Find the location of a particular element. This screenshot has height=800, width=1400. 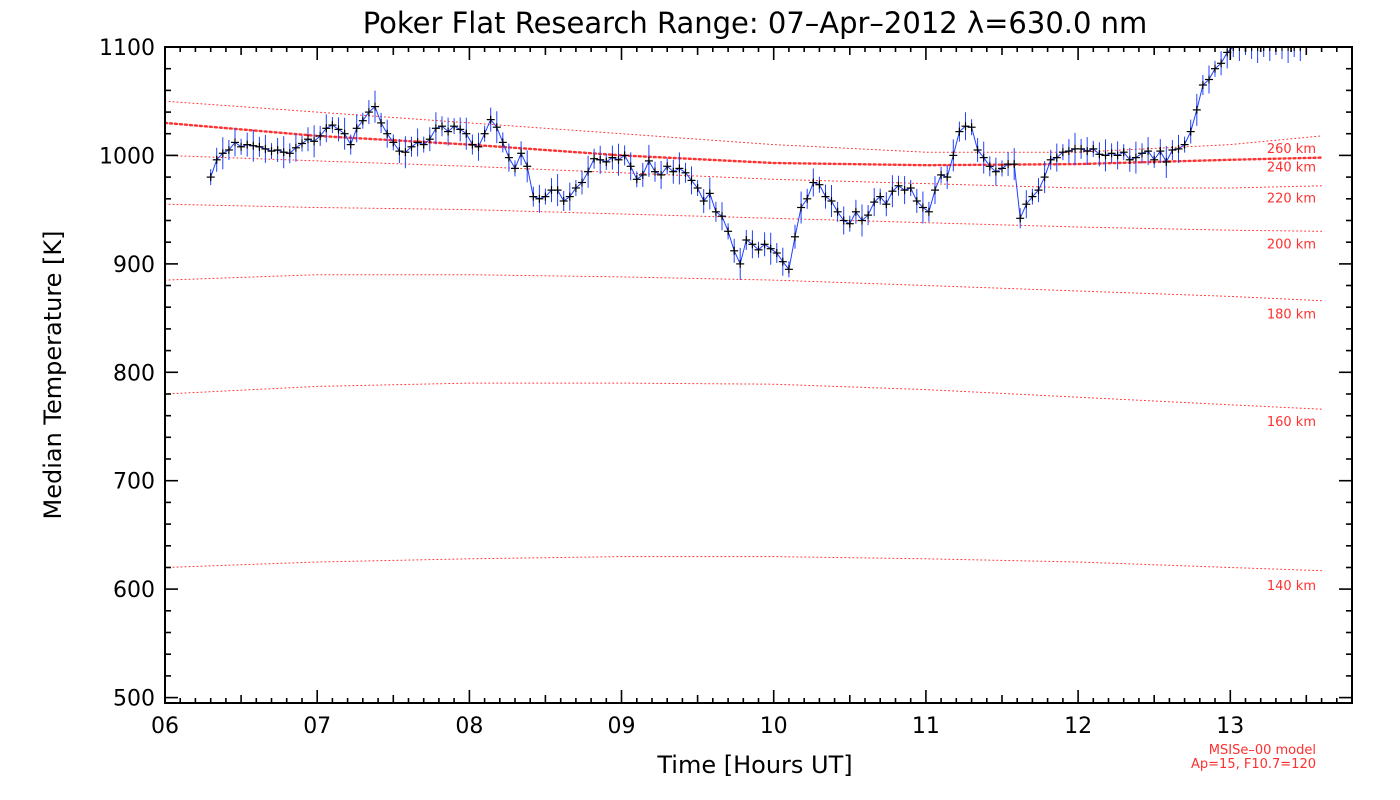

y-axis-label: Median Temperature [K] is located at coordinates (53, 374).